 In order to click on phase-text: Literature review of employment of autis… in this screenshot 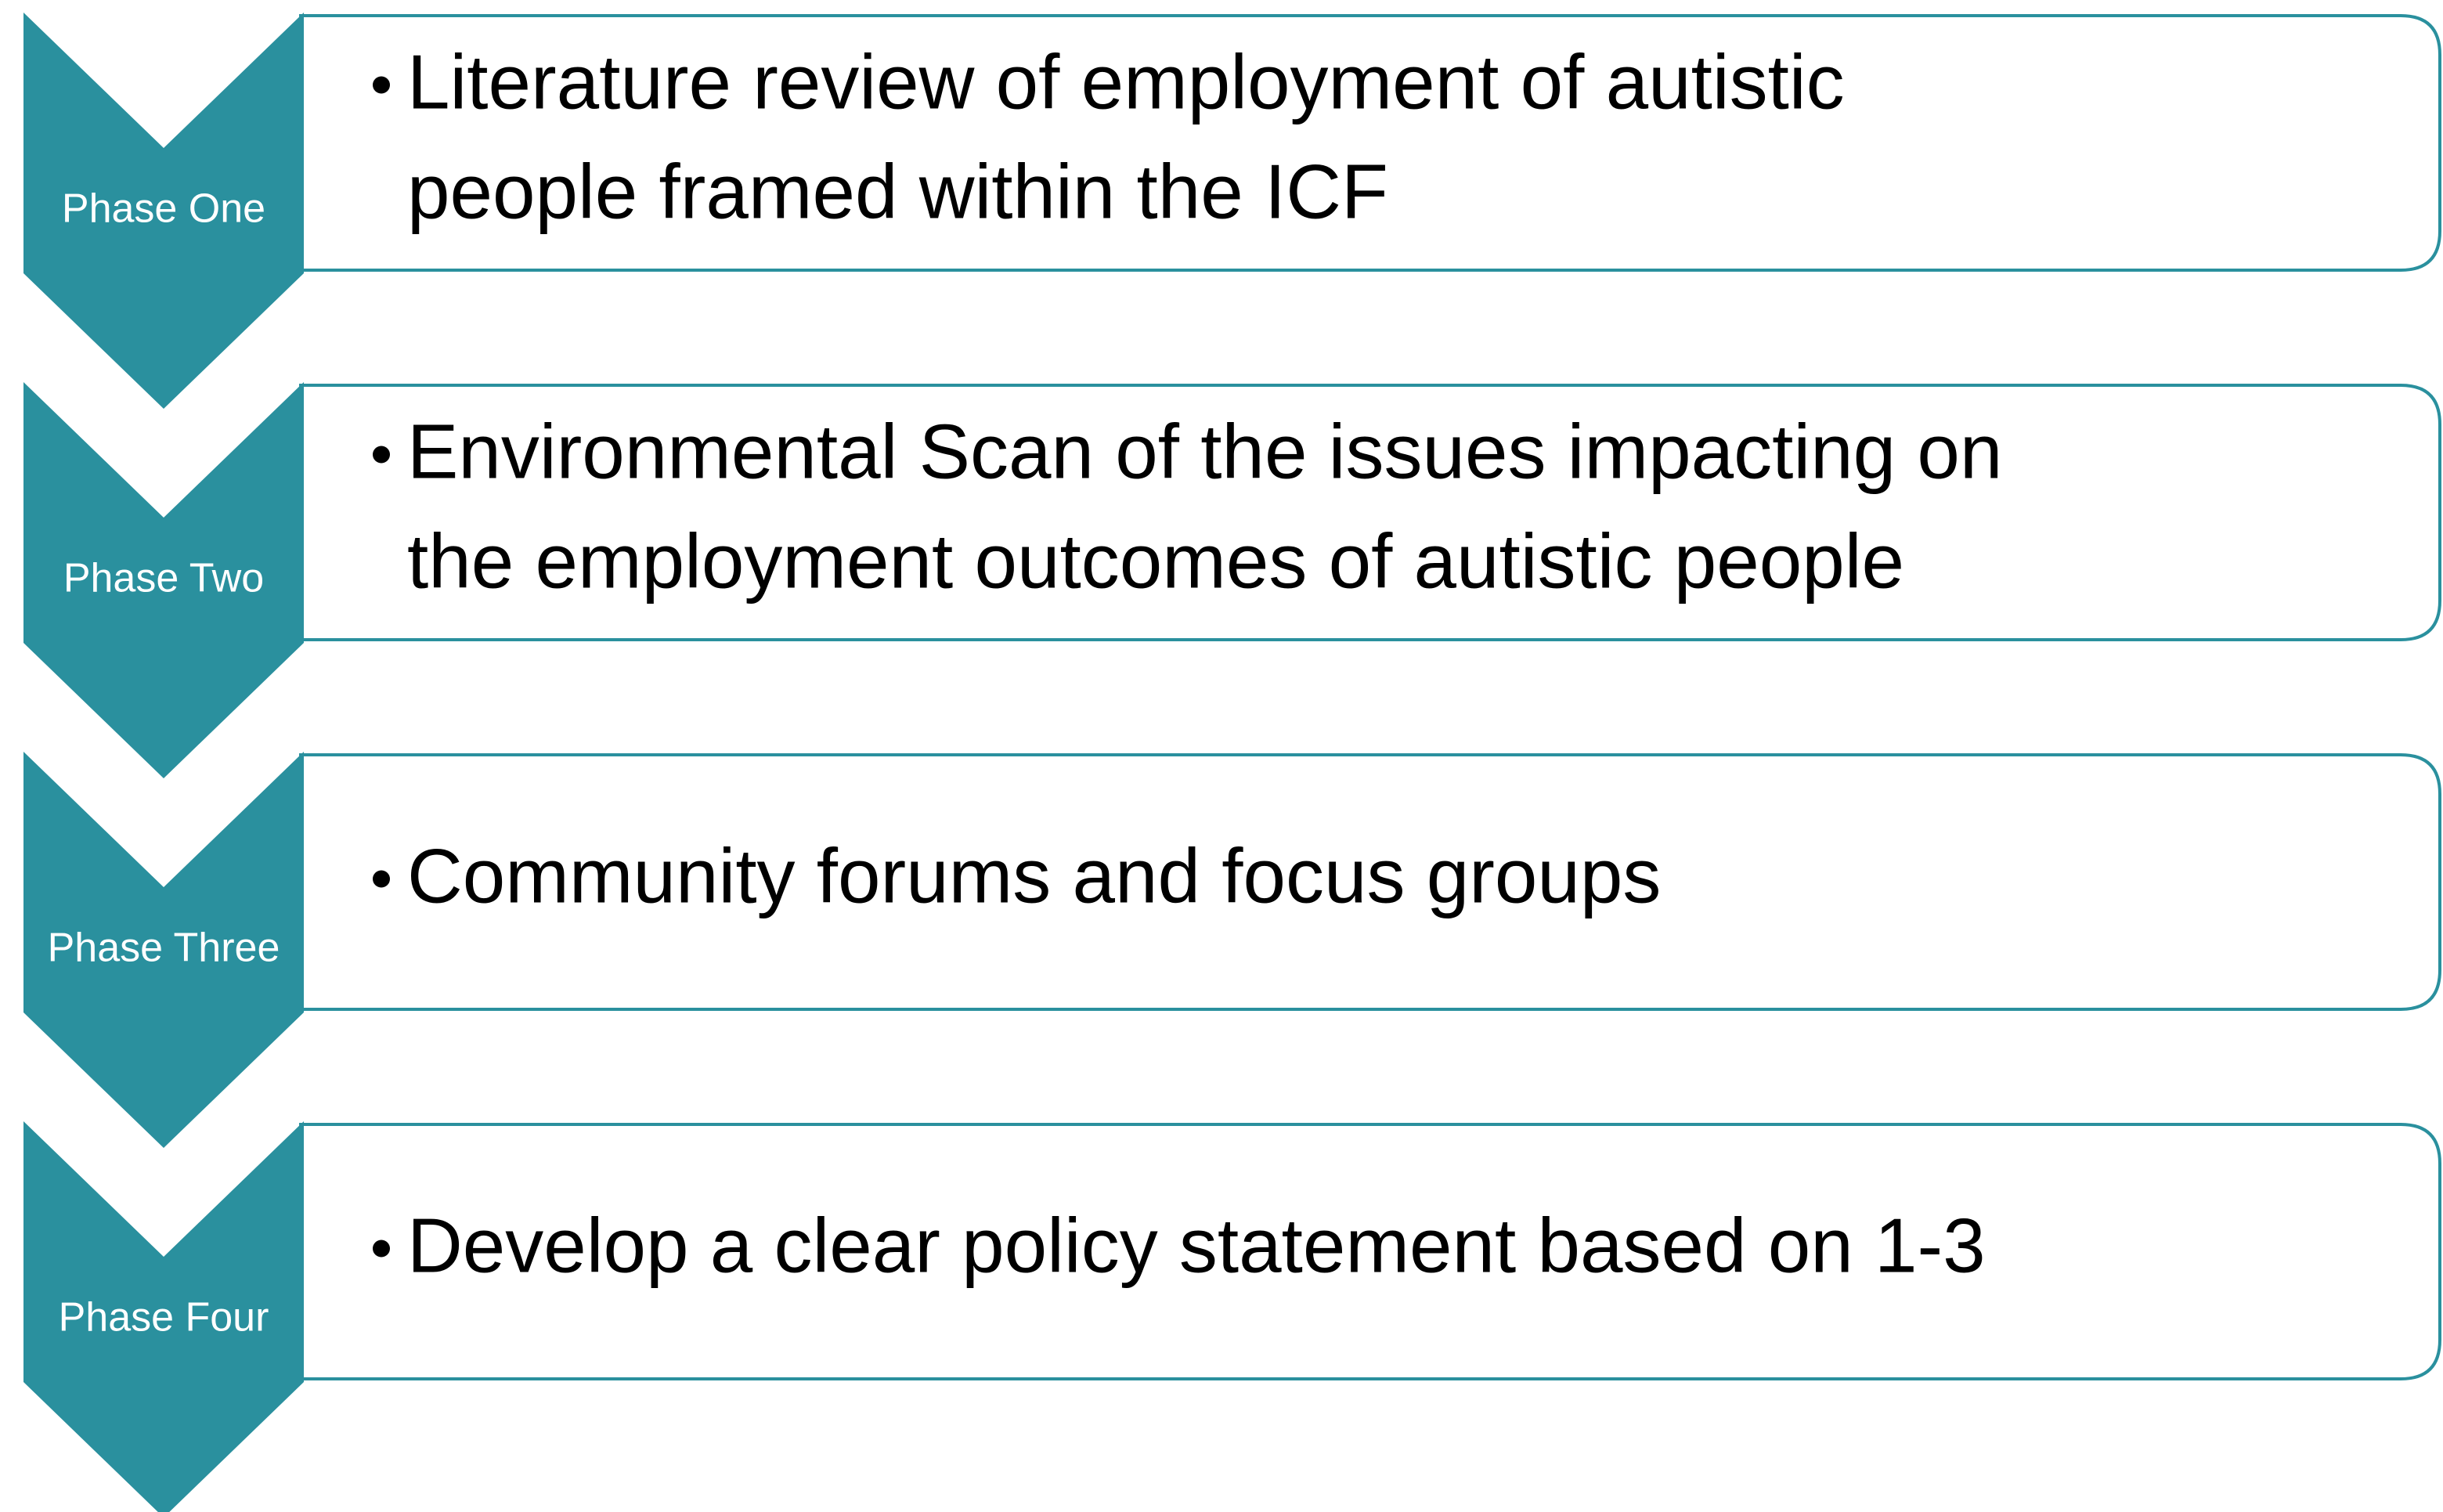, I will do `click(1126, 81)`.